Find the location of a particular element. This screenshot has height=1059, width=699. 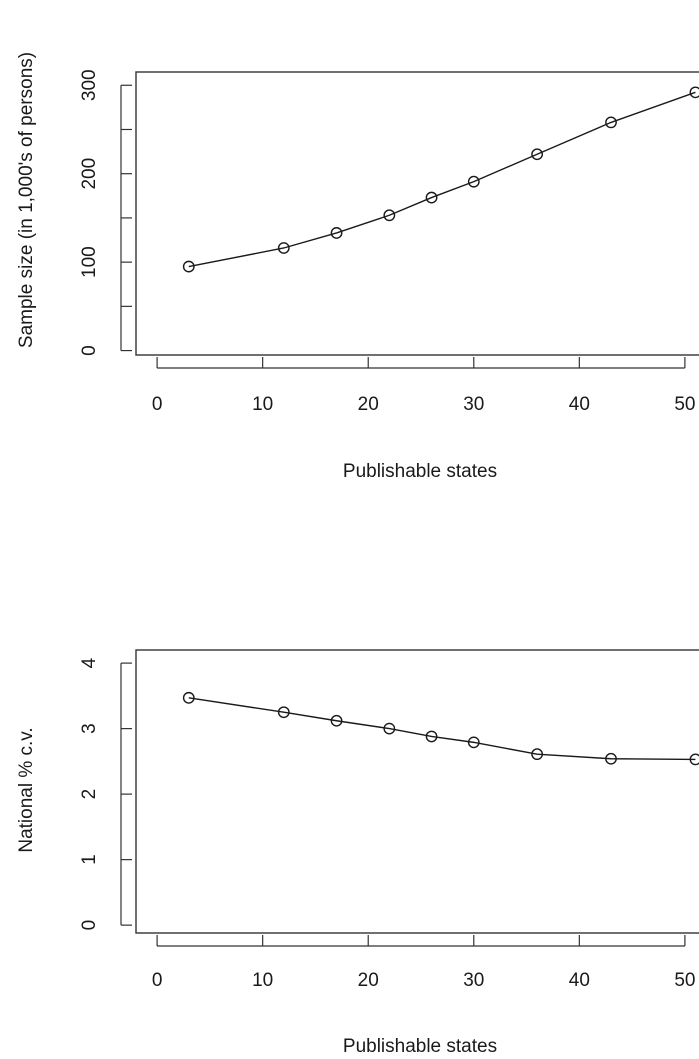

y-tick-label: 4 is located at coordinates (89, 662).